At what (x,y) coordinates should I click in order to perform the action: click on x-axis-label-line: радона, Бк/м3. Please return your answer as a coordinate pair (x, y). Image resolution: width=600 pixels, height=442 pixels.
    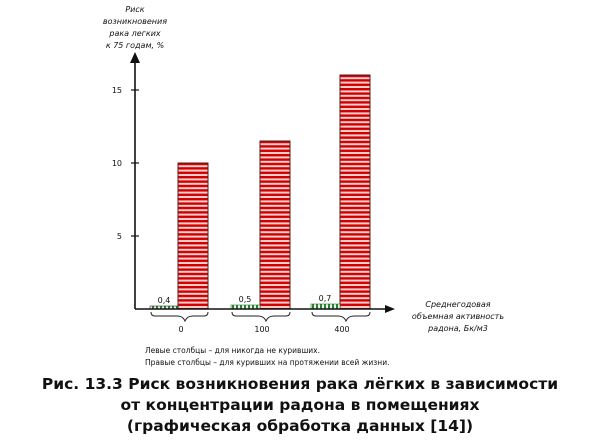
    Looking at the image, I should click on (458, 328).